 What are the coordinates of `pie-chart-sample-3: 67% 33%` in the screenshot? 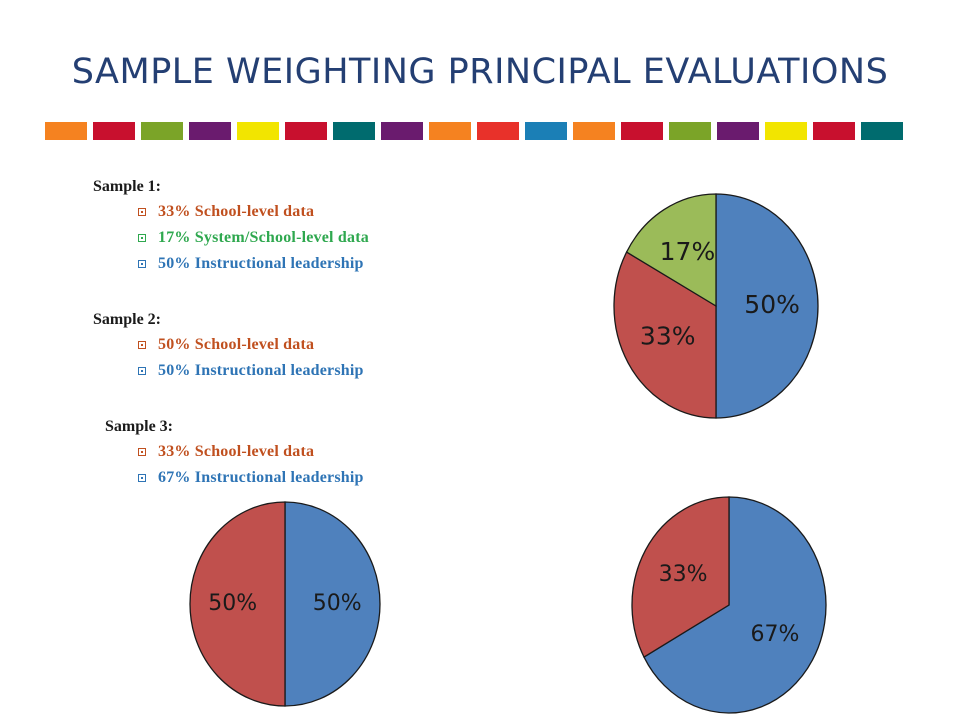 It's located at (729, 605).